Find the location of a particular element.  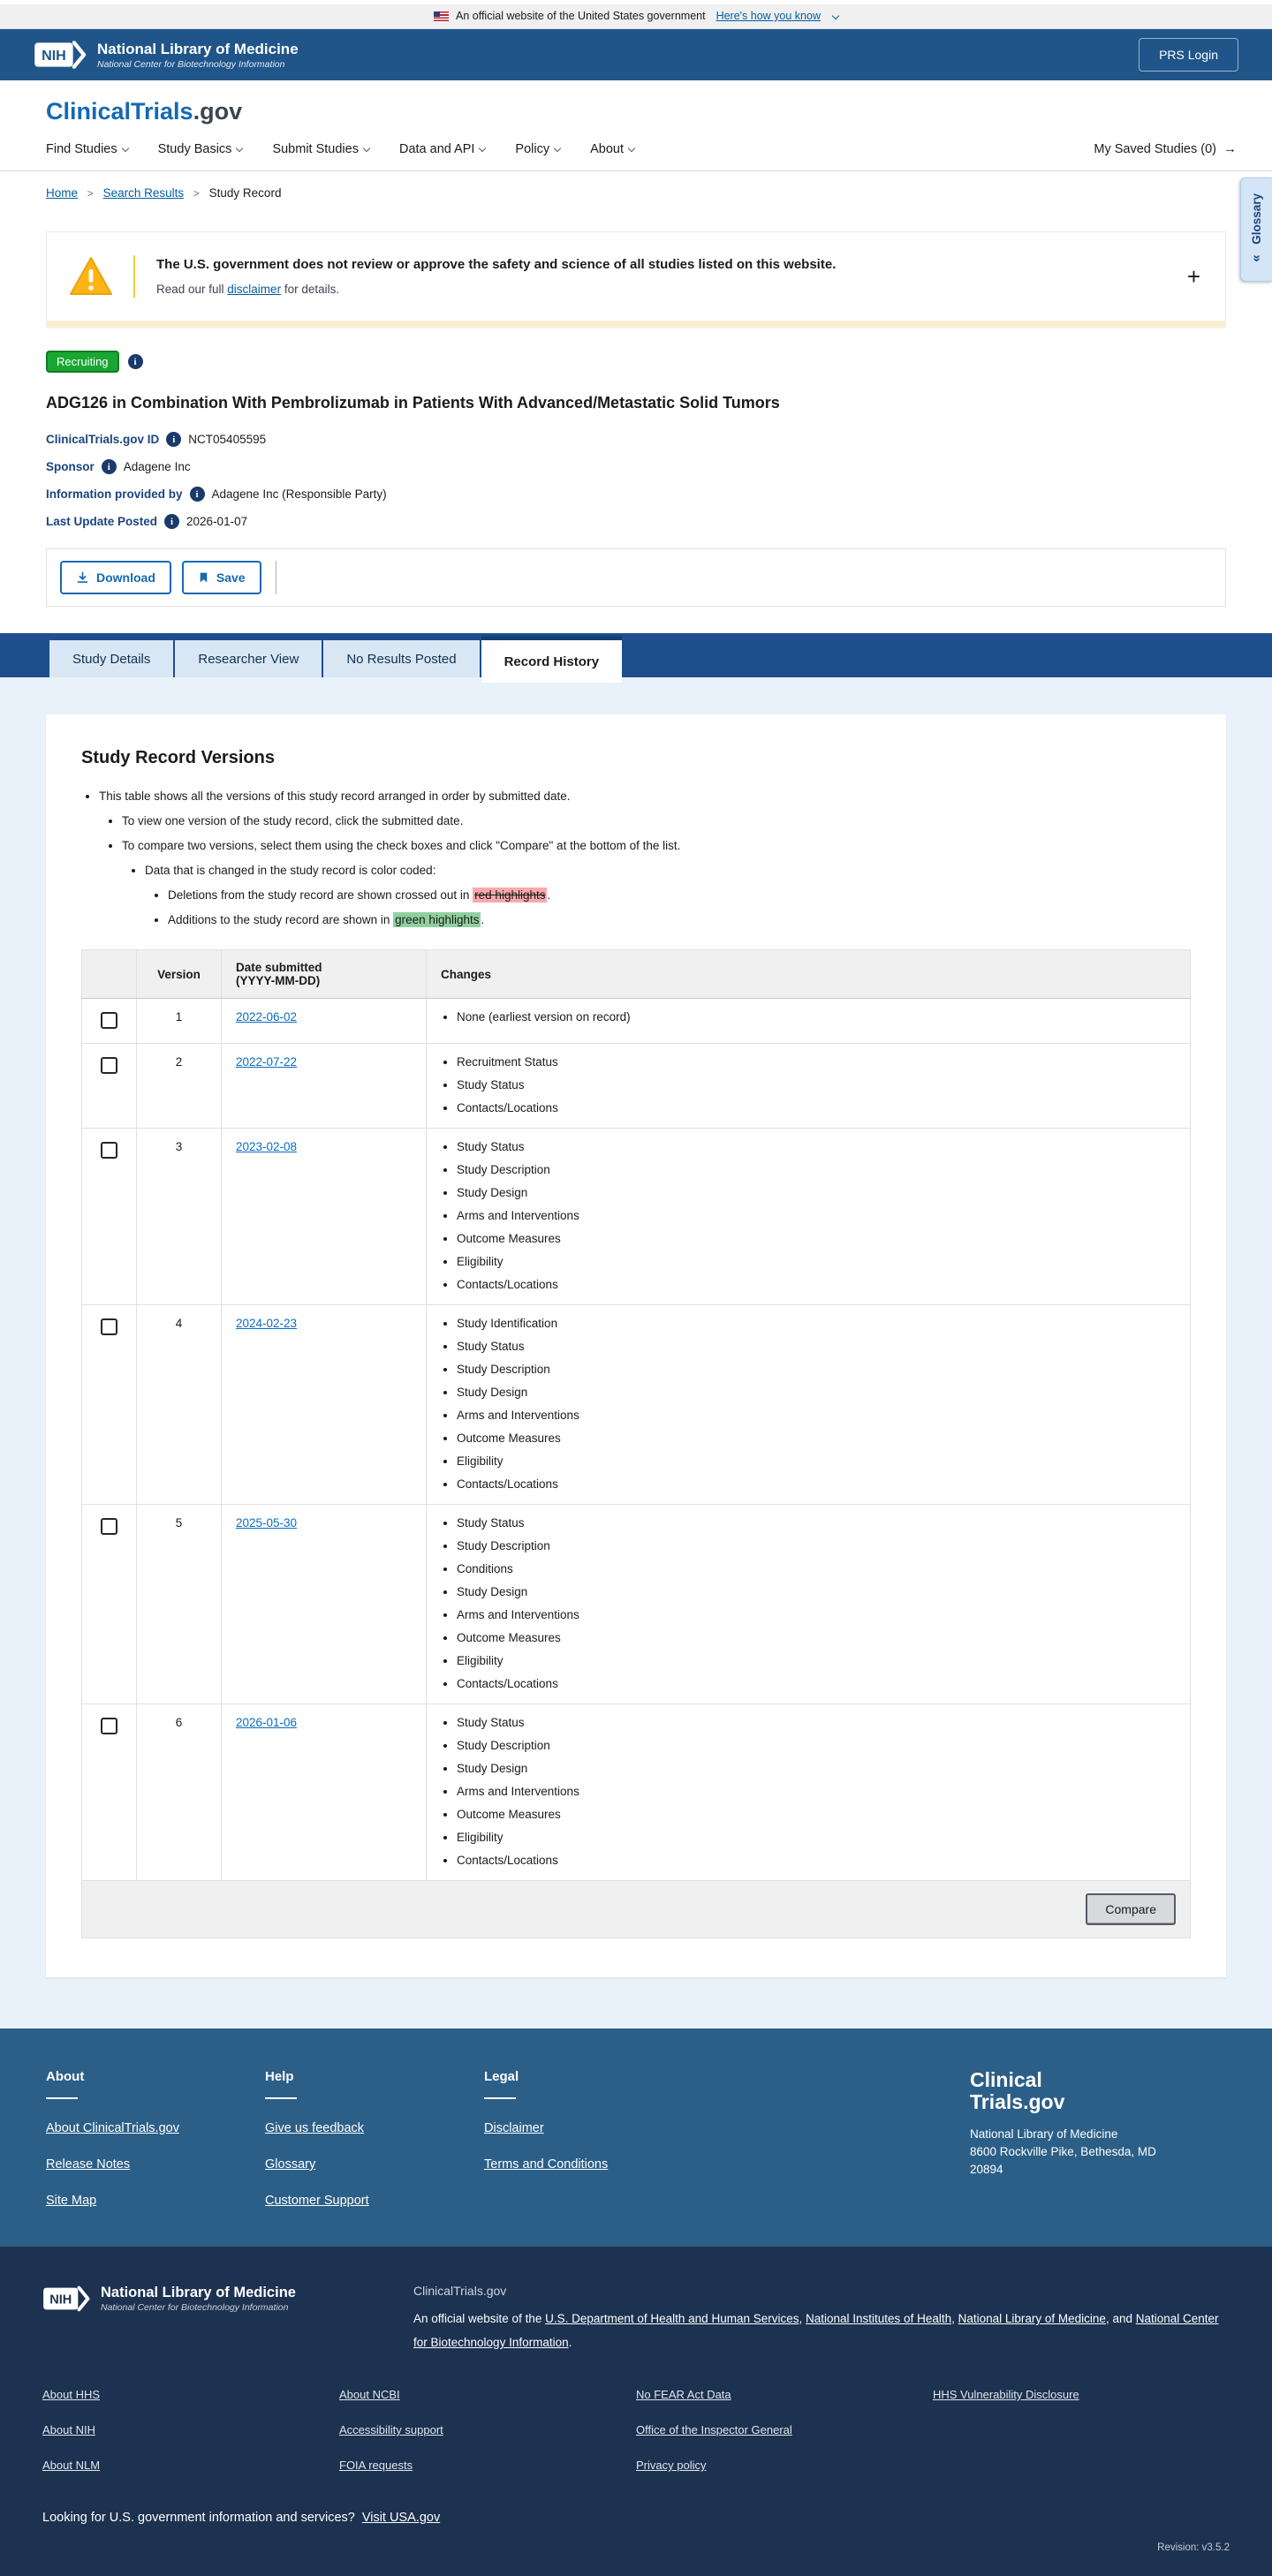

study-field-clinicaltrials-gov-id: ClinicalTrials.gov ID i NCT05405595 is located at coordinates (636, 439).